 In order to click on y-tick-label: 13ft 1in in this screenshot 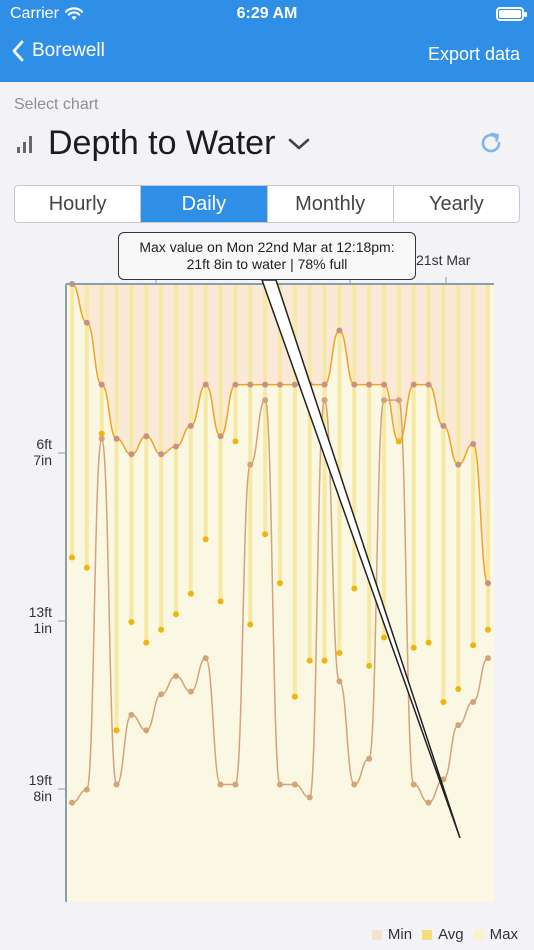, I will do `click(40, 620)`.